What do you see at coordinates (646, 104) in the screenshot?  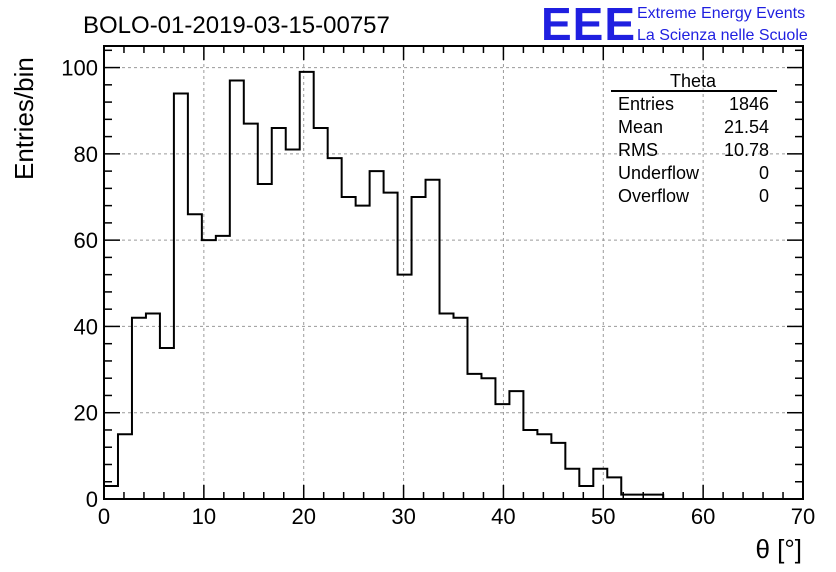 I see `stats-row-label: Entries` at bounding box center [646, 104].